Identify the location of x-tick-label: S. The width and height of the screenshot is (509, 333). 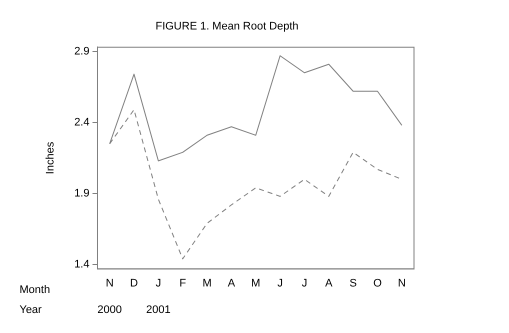
(353, 283).